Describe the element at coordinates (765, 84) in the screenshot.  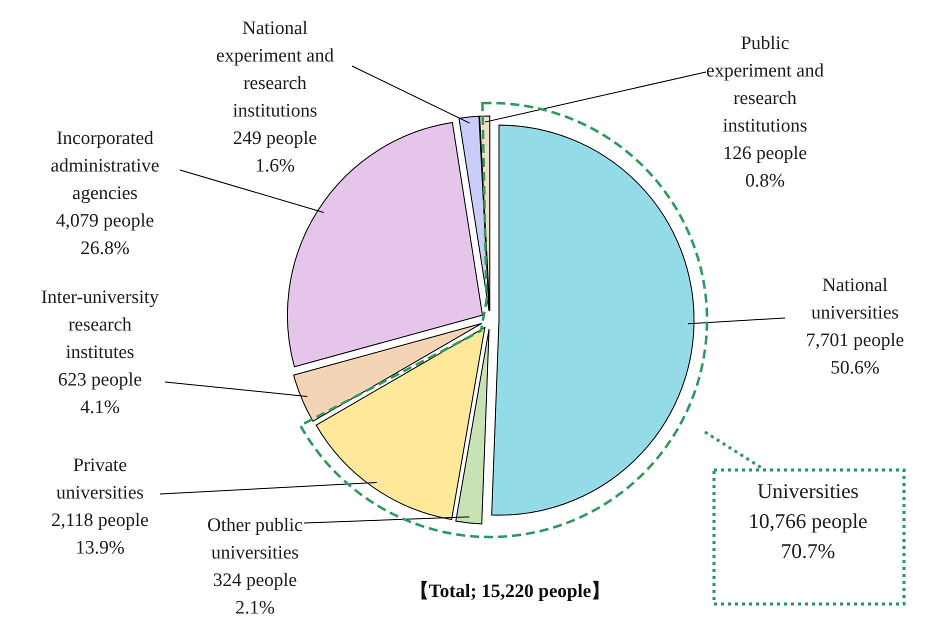
I see `slice-label: Public experiment and research institutions` at that location.